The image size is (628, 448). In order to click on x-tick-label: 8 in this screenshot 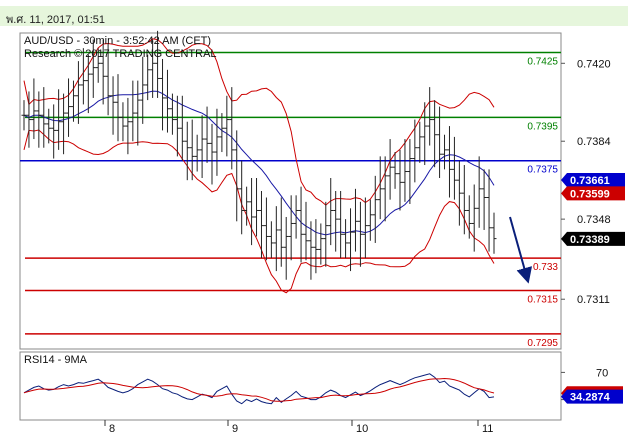, I will do `click(112, 429)`.